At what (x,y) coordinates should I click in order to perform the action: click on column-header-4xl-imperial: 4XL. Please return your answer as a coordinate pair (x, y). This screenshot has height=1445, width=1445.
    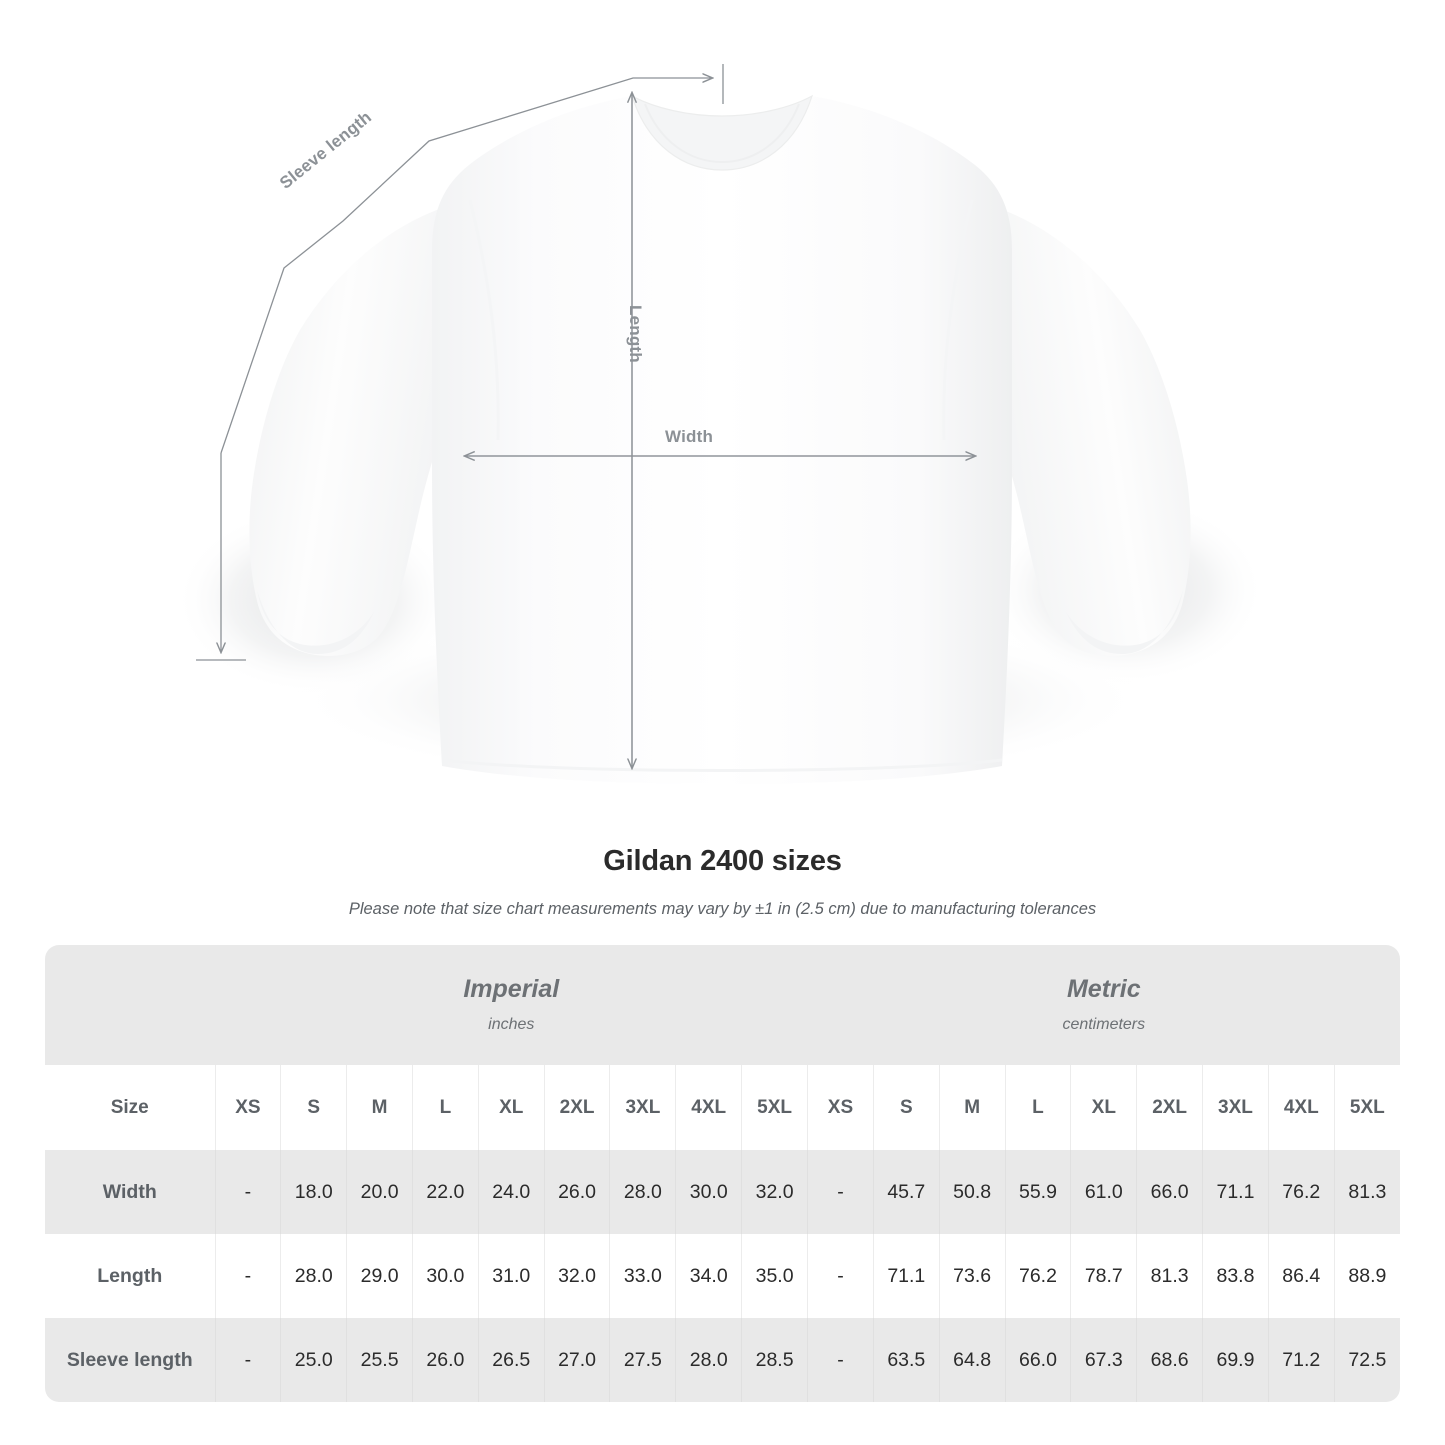
    Looking at the image, I should click on (708, 1107).